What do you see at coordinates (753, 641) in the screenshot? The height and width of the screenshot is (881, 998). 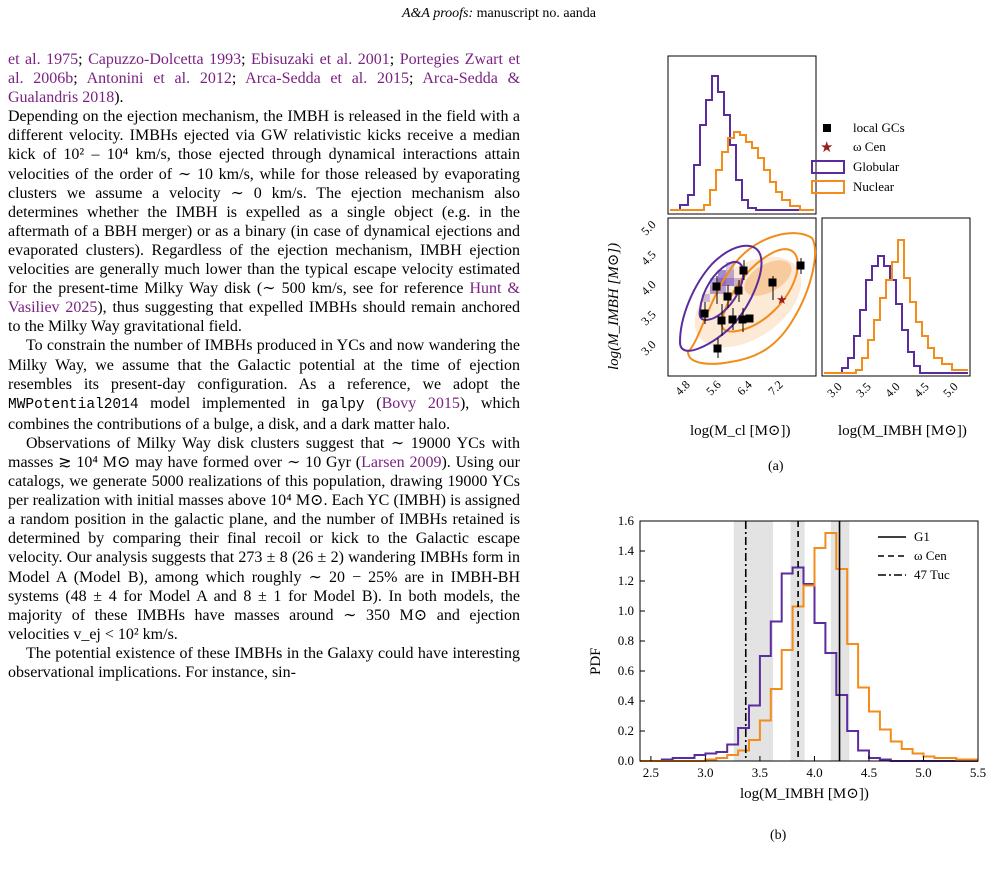 I see `uncertainty-band` at bounding box center [753, 641].